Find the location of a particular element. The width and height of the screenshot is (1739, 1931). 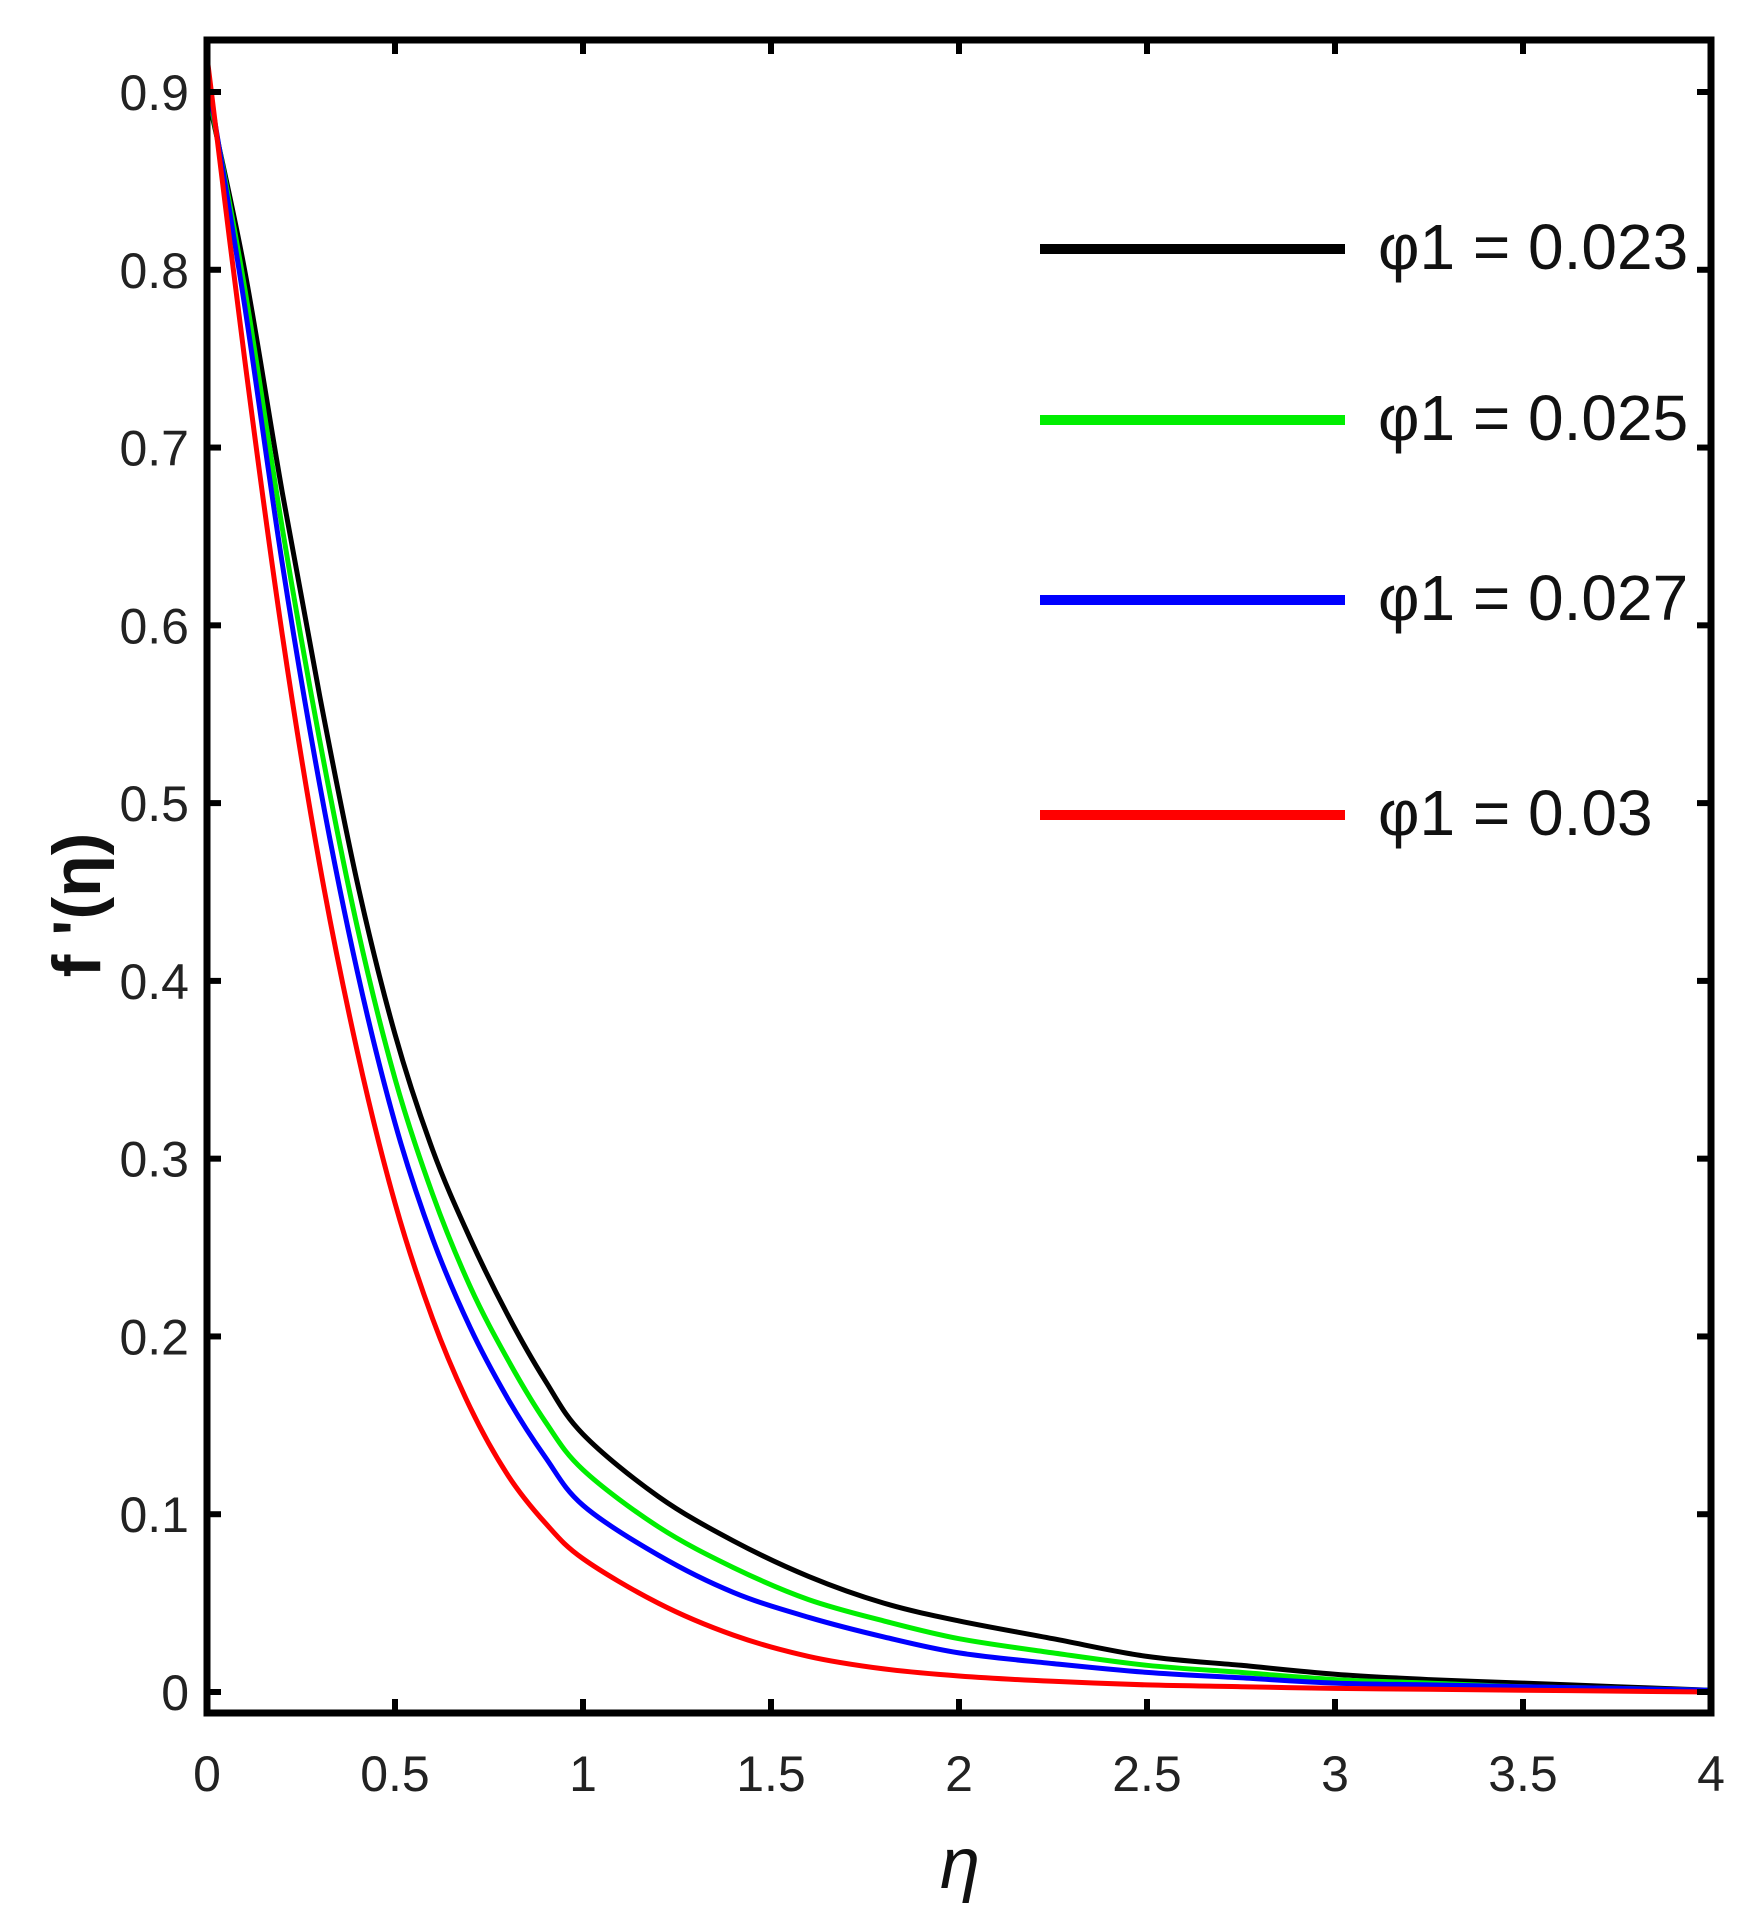

y-tick-label: 0.7 is located at coordinates (154, 449).